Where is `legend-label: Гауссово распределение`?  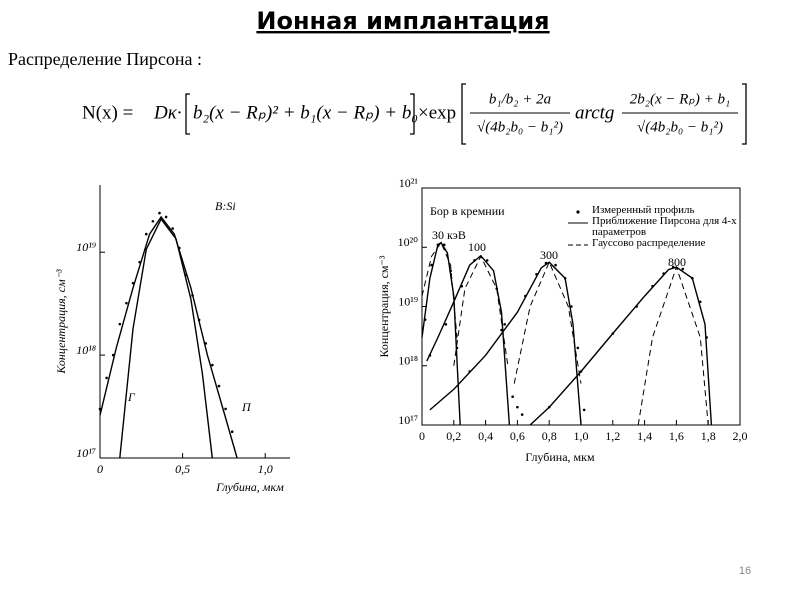
legend-label: Гауссово распределение is located at coordinates (649, 243).